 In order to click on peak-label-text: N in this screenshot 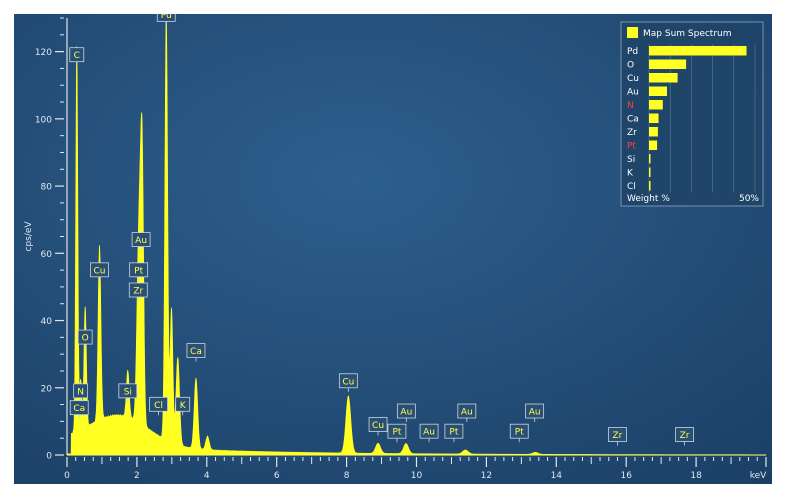, I will do `click(80, 392)`.